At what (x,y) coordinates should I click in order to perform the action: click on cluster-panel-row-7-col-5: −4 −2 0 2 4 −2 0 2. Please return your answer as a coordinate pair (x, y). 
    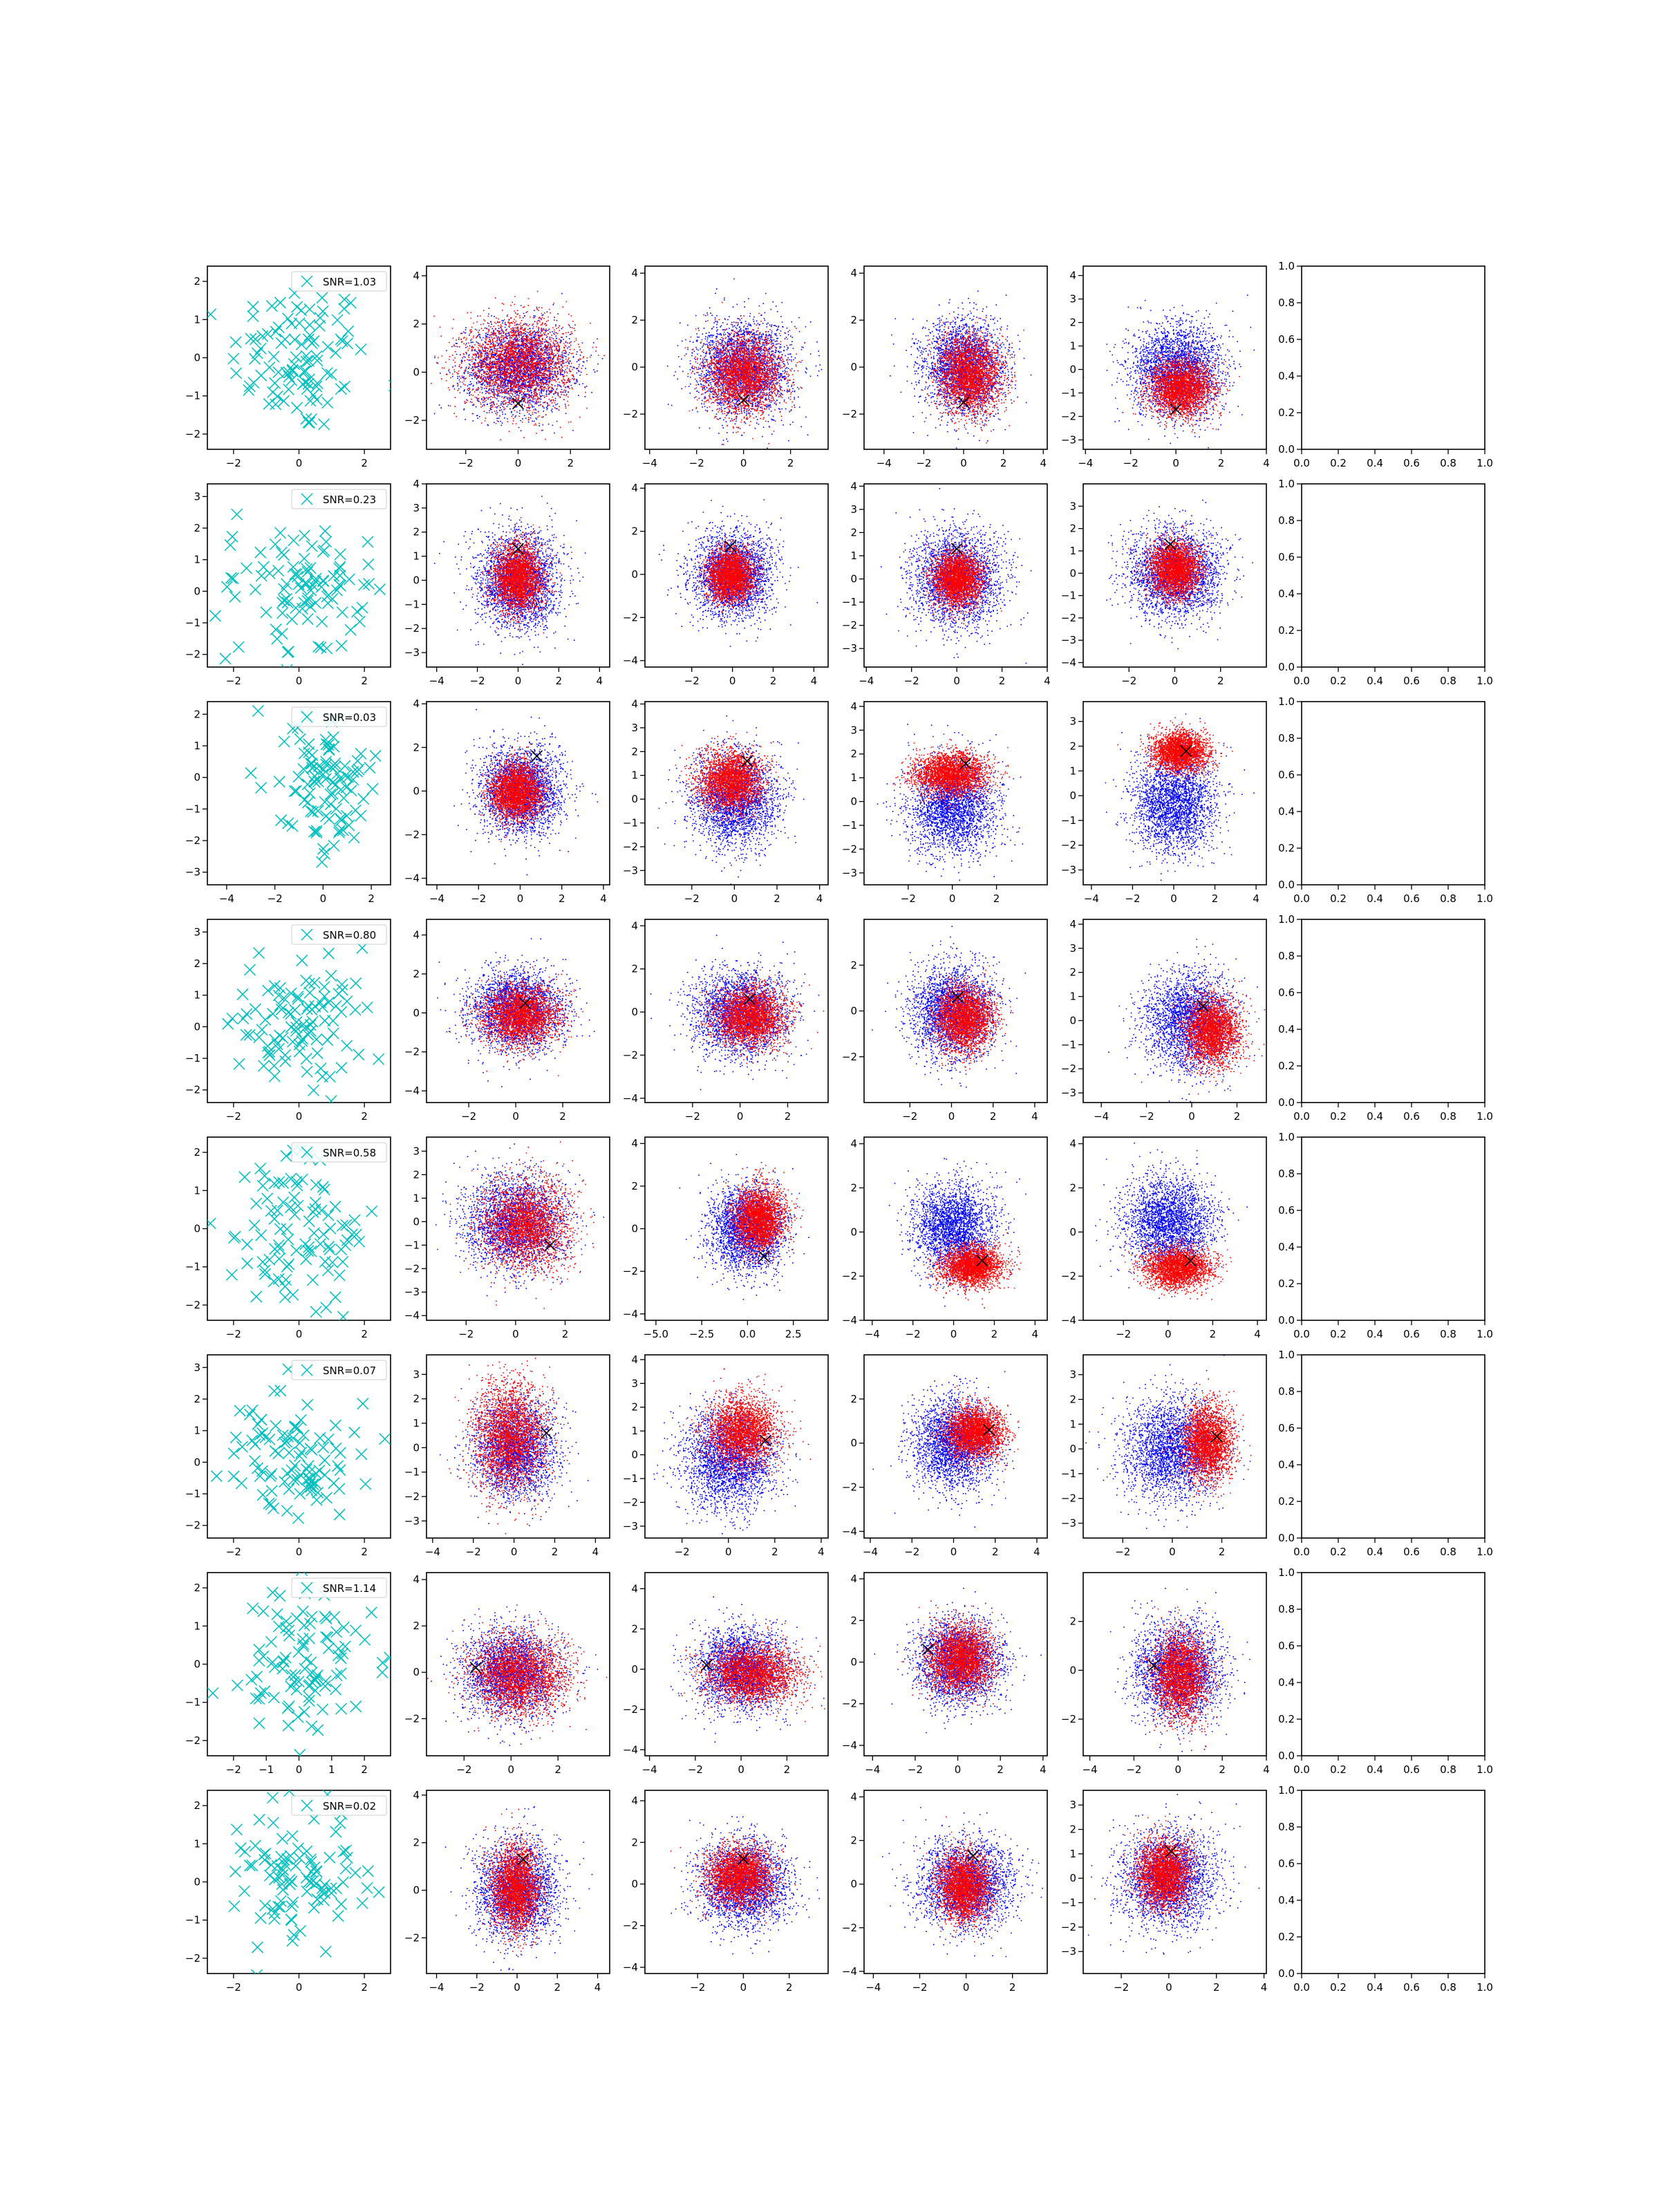
    Looking at the image, I should click on (1166, 1674).